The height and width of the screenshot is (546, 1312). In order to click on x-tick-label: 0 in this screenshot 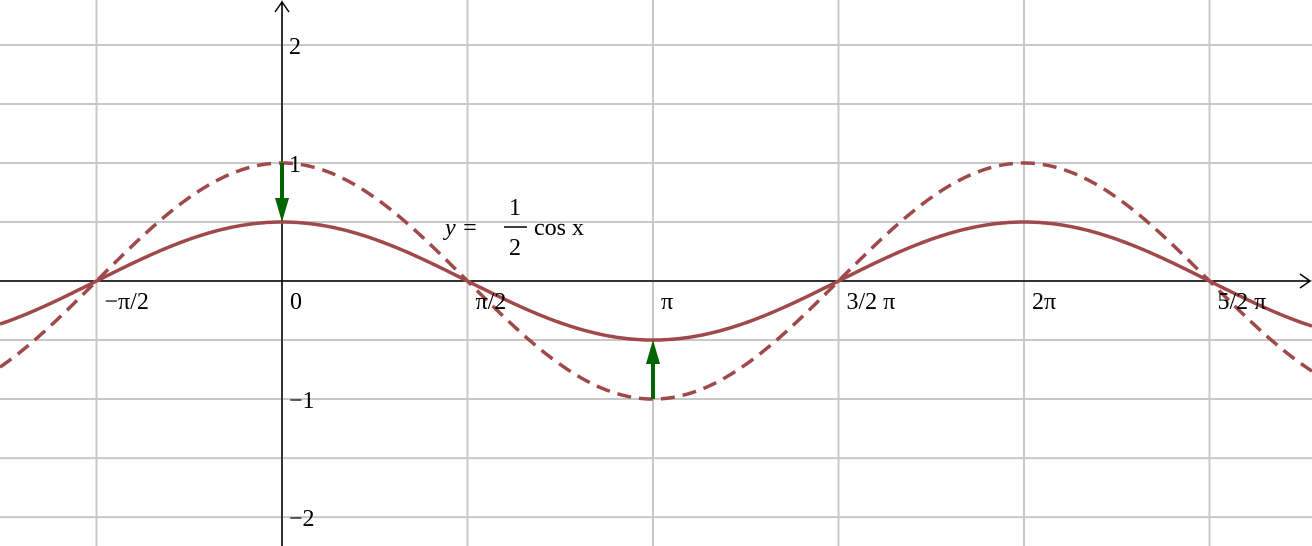, I will do `click(296, 302)`.